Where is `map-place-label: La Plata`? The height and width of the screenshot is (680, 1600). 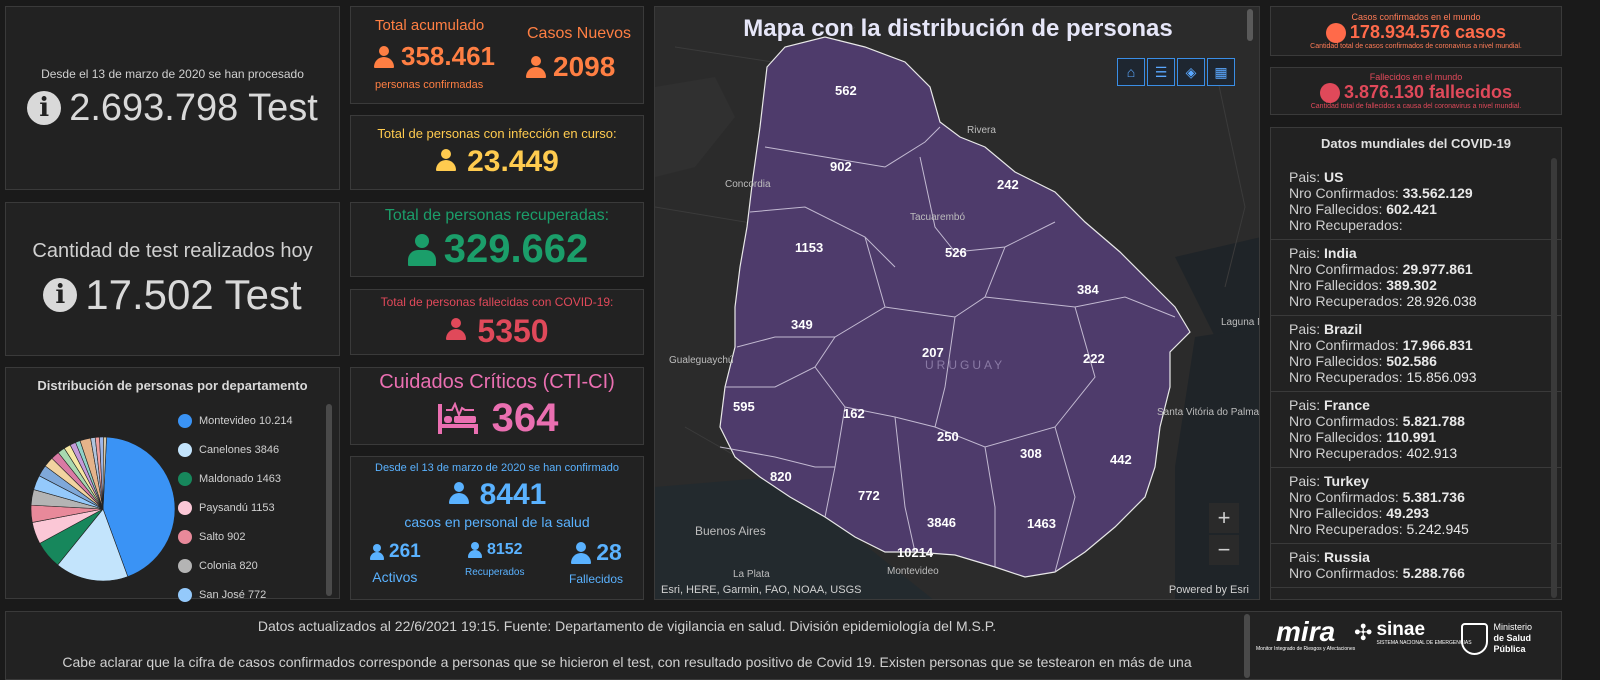
map-place-label: La Plata is located at coordinates (751, 574).